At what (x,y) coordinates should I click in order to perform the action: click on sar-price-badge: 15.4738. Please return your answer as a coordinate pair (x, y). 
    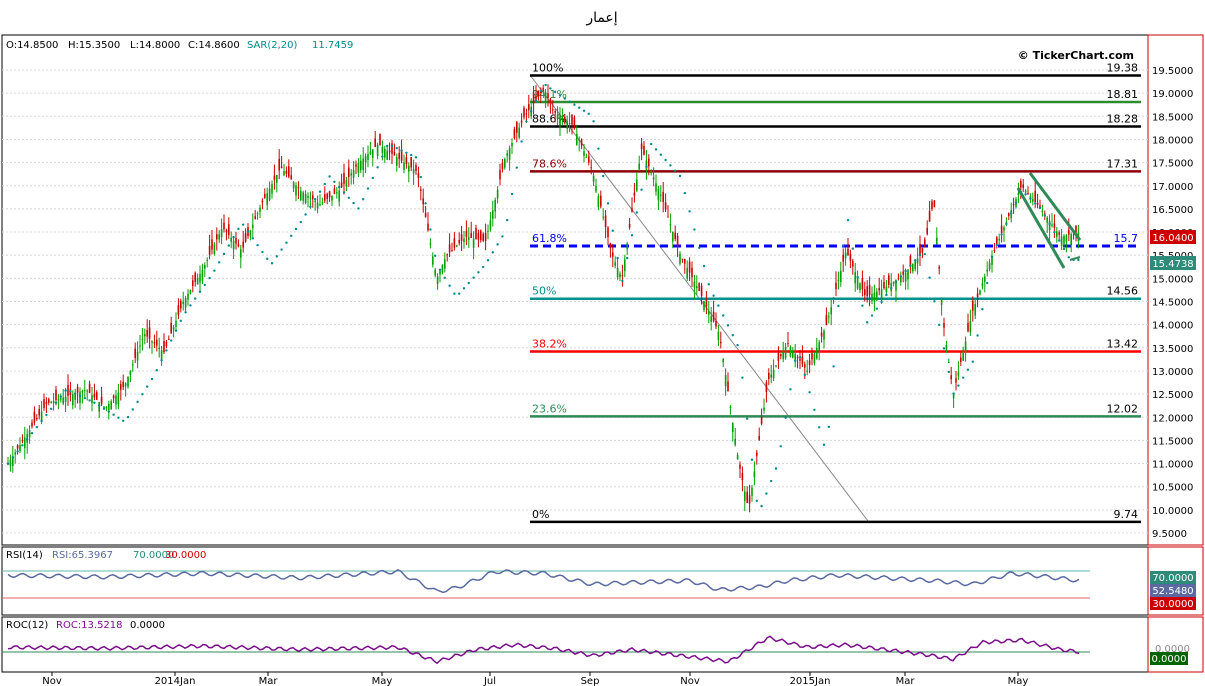
    Looking at the image, I should click on (1173, 263).